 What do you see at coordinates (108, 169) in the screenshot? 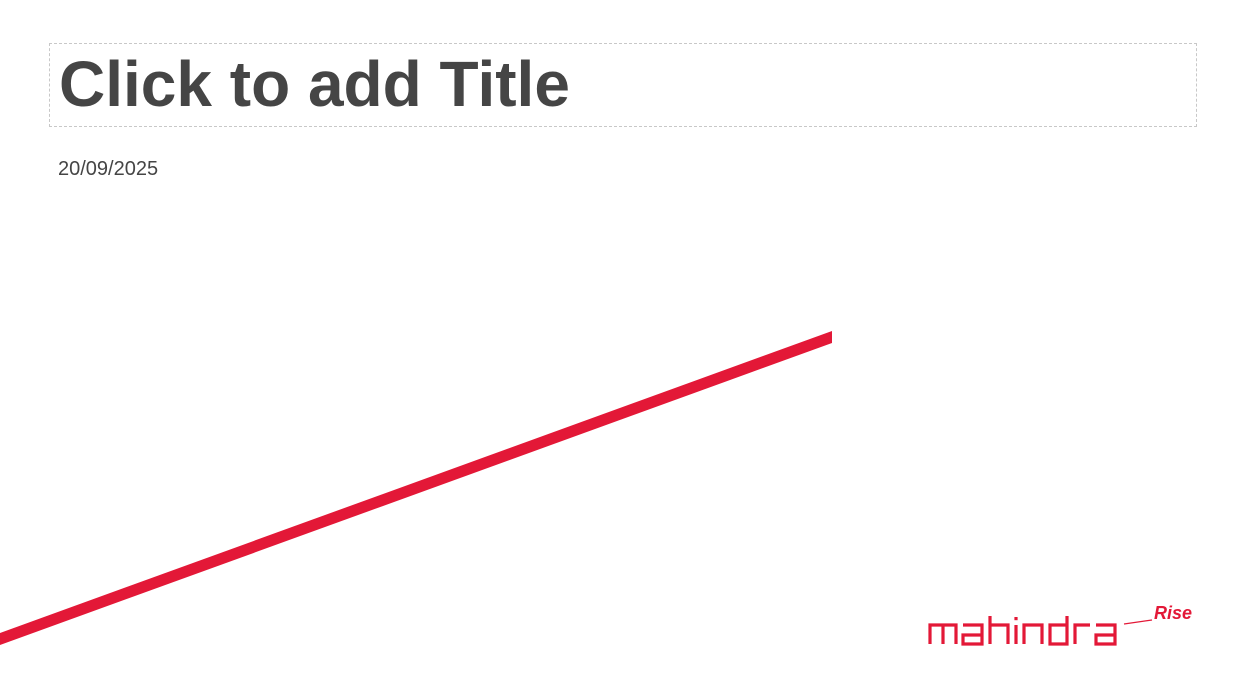
I see `slide-date: 20/09/2025` at bounding box center [108, 169].